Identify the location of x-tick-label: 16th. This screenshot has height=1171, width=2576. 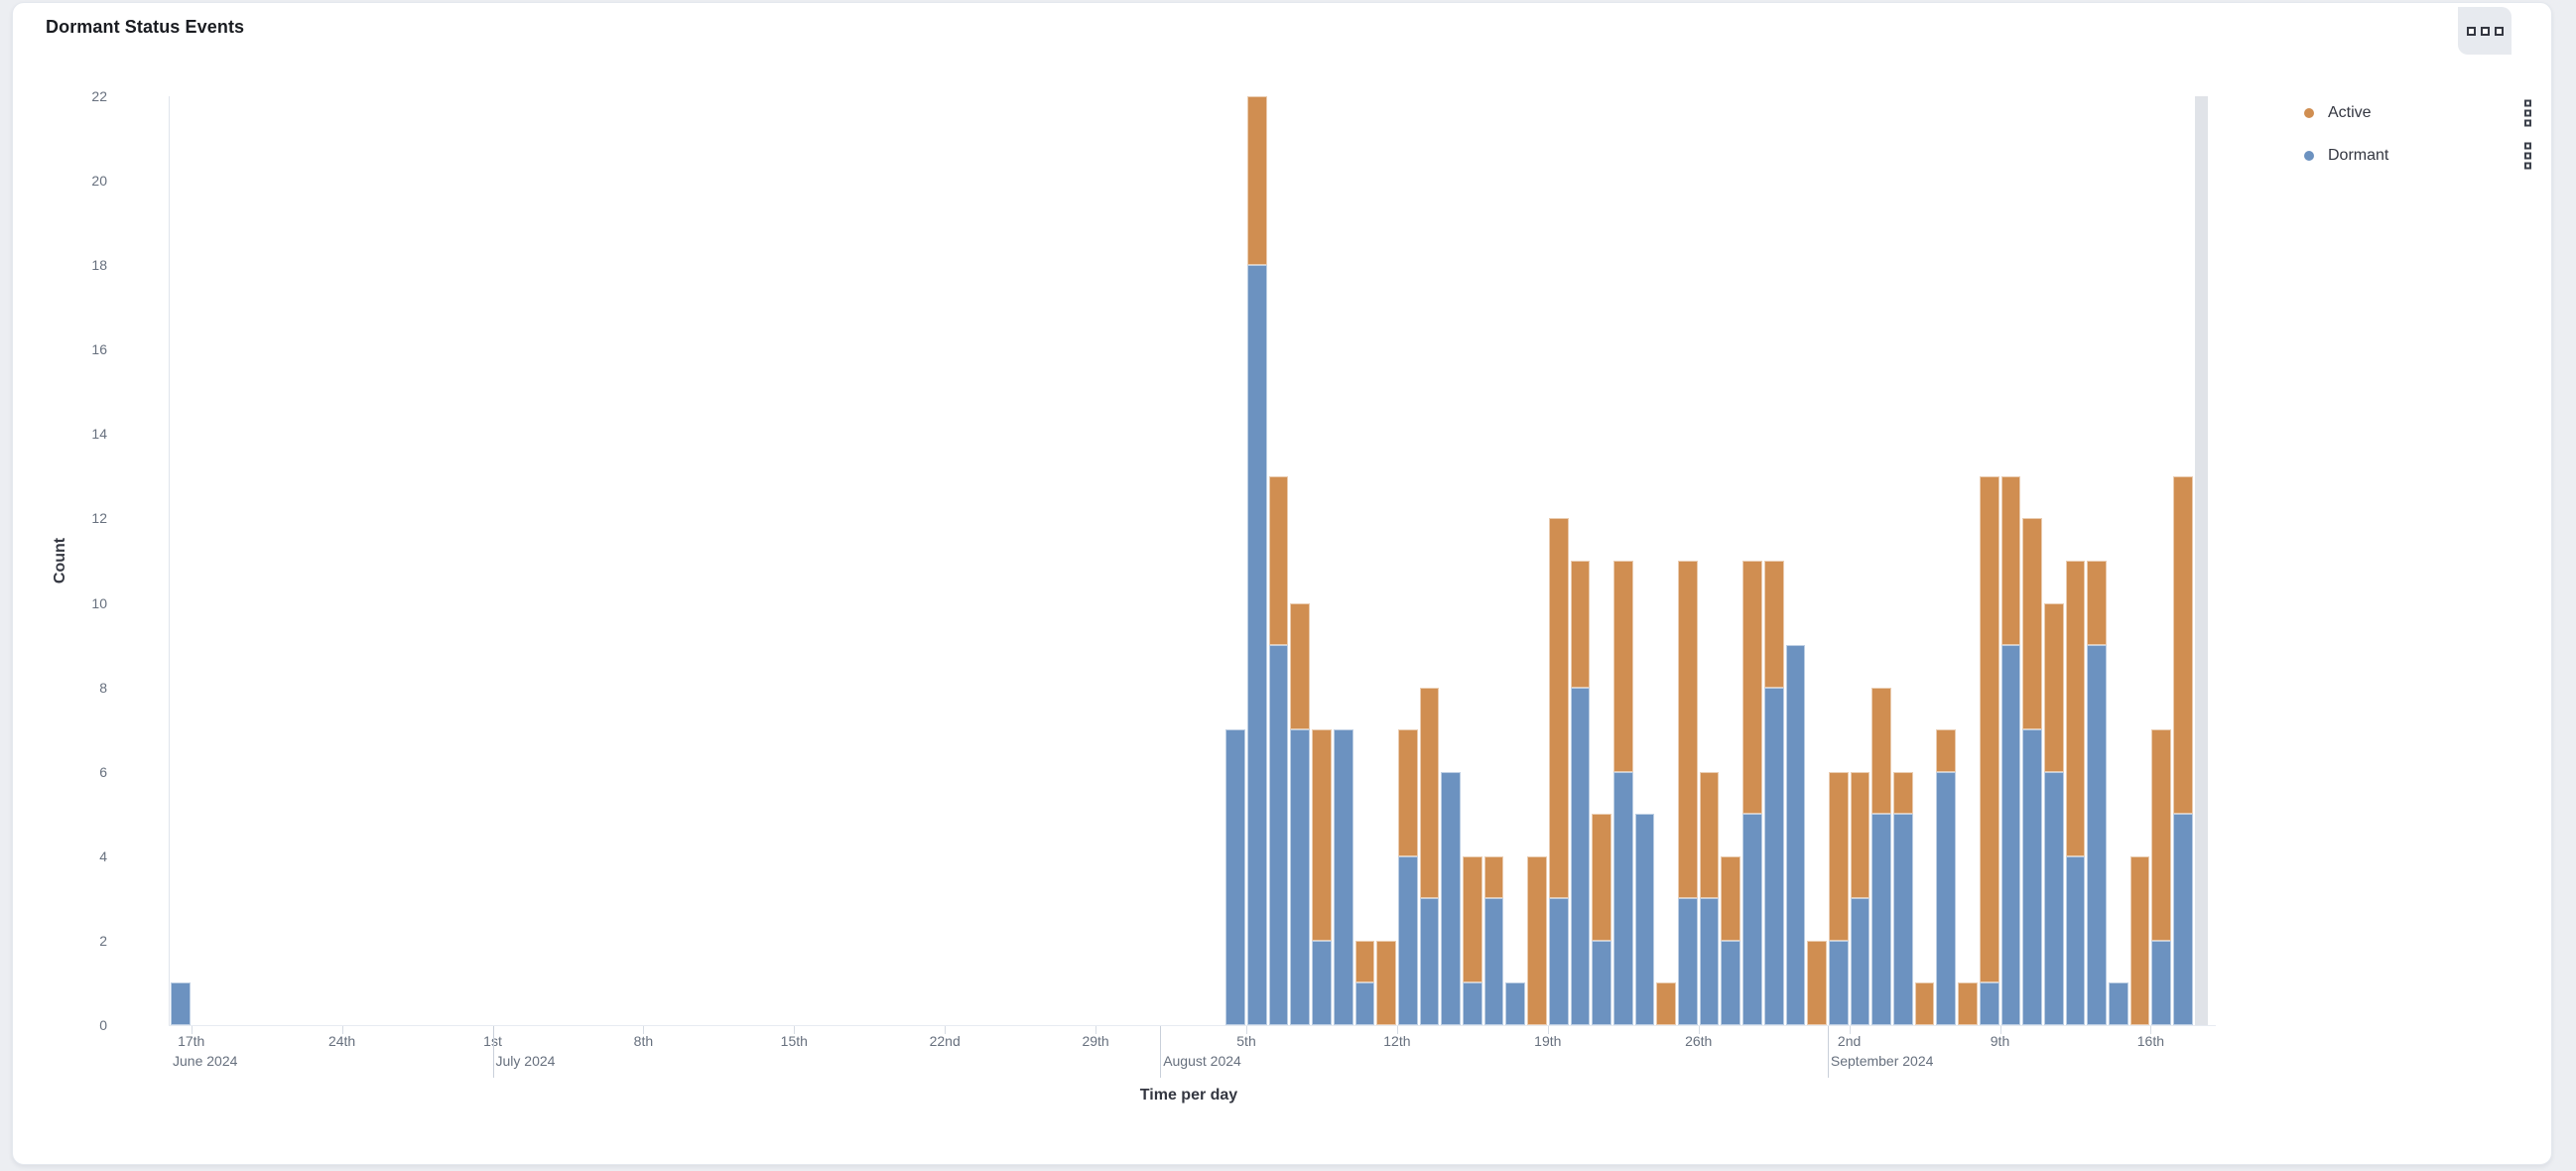
(2151, 1041).